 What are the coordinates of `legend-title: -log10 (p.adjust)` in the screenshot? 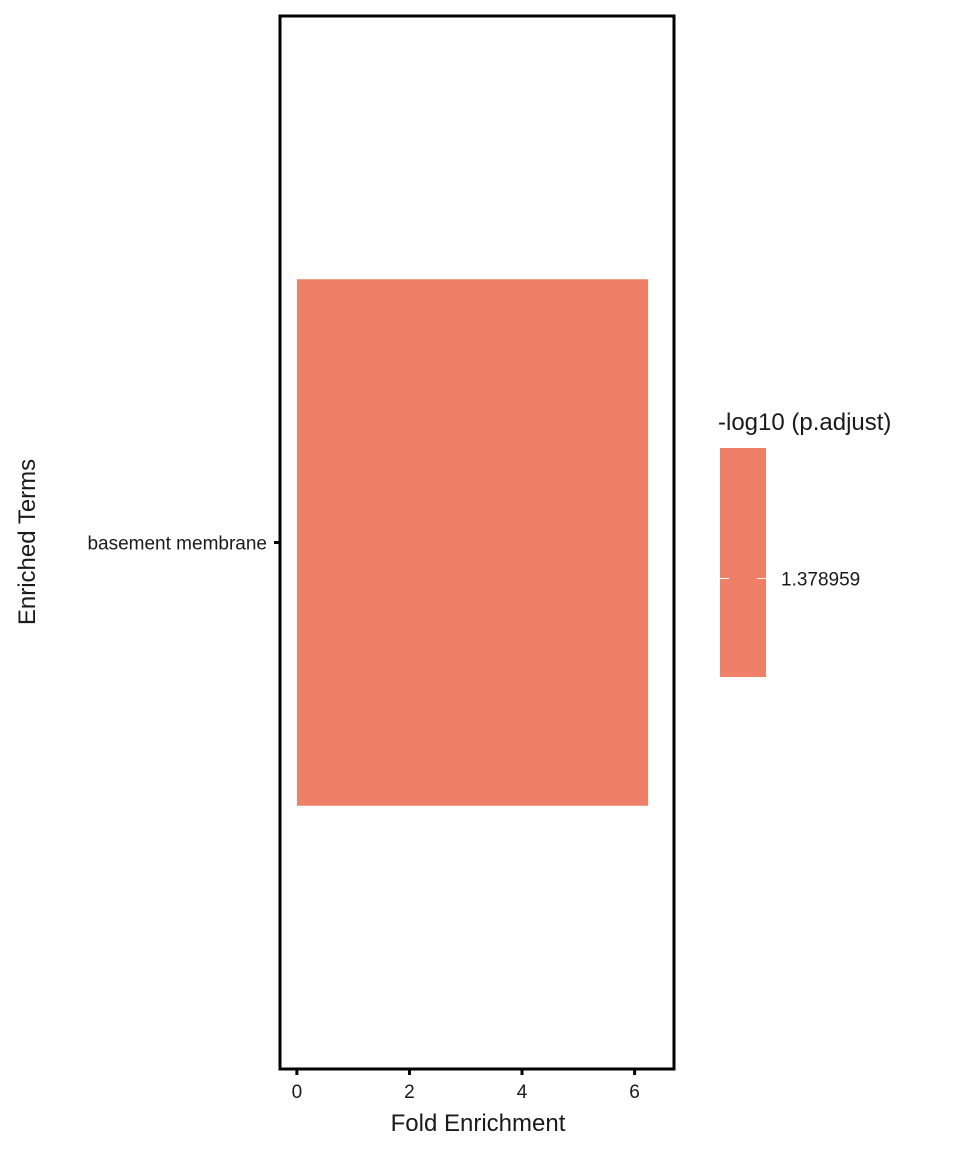 It's located at (804, 422).